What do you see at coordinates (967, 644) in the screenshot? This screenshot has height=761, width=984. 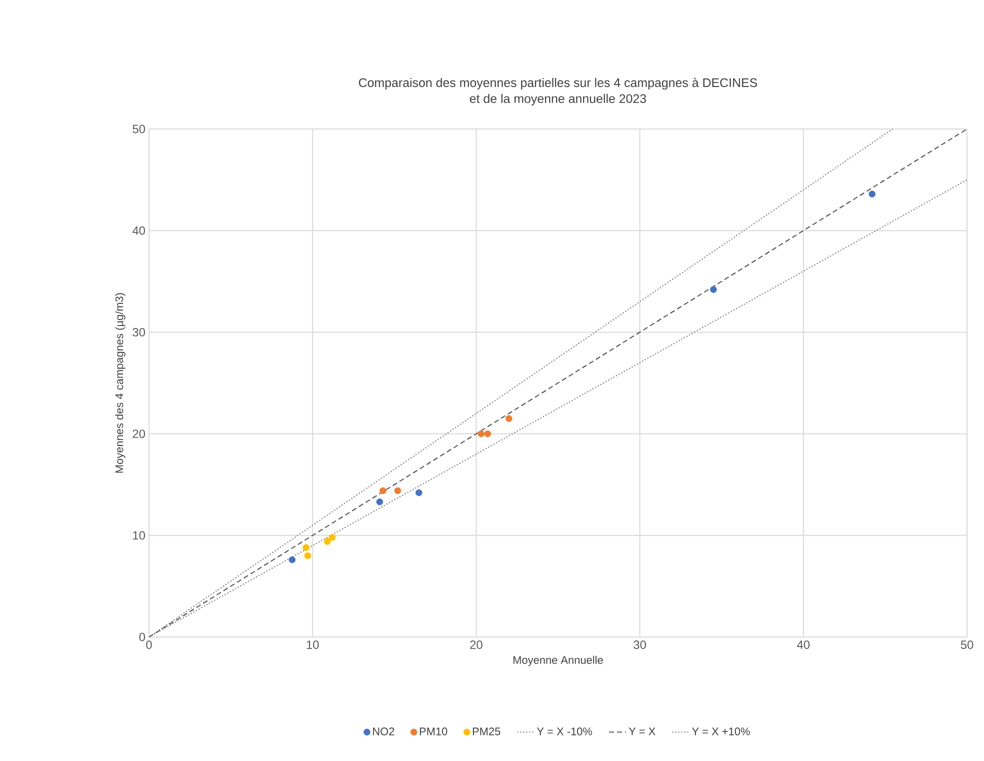 I see `x-tick-label: 50` at bounding box center [967, 644].